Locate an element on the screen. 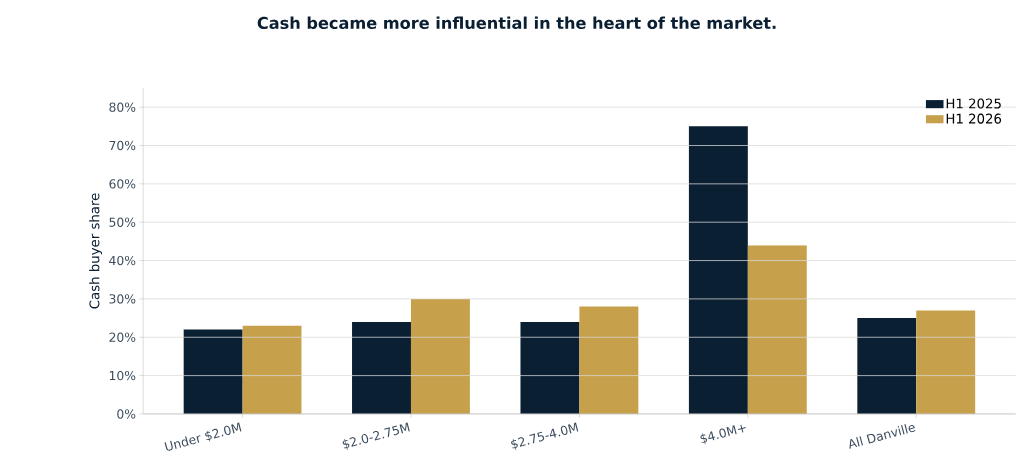 This screenshot has height=457, width=1016. legend-label: H1 2025 is located at coordinates (973, 103).